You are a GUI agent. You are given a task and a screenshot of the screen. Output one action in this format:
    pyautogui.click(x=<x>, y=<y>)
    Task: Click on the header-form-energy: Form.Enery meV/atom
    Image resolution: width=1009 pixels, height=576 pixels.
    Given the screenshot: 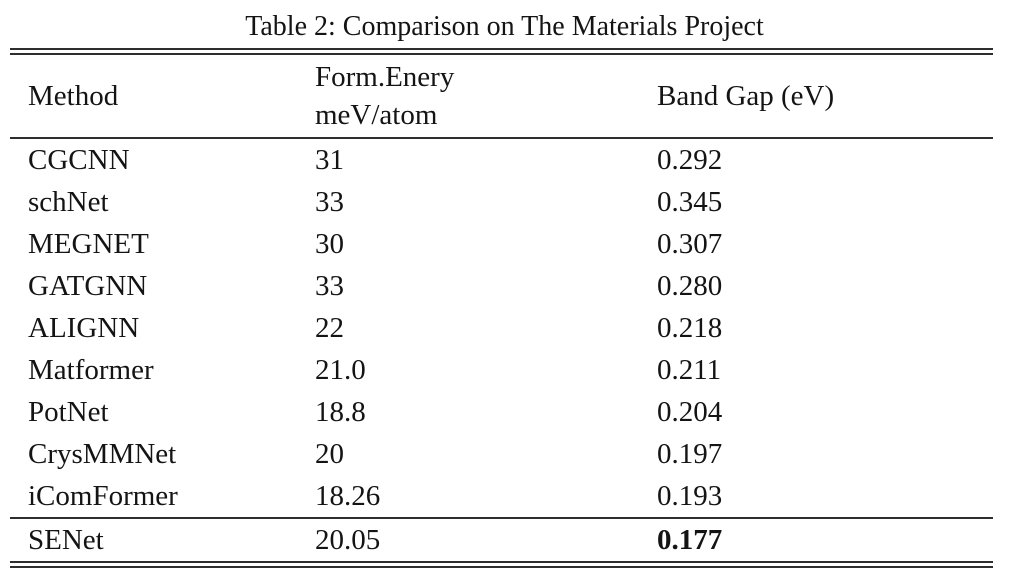 What is the action you would take?
    pyautogui.click(x=486, y=96)
    